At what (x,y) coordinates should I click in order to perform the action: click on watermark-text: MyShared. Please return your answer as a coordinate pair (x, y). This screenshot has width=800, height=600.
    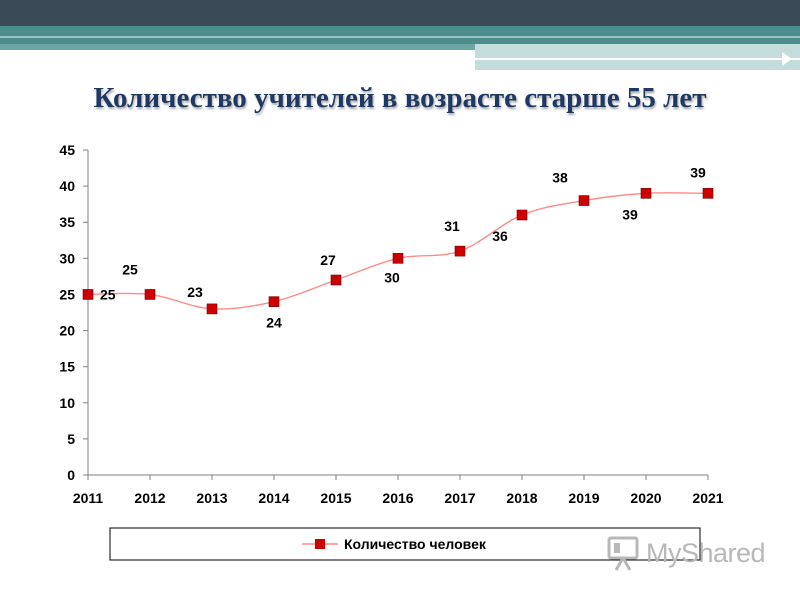
    Looking at the image, I should click on (706, 553).